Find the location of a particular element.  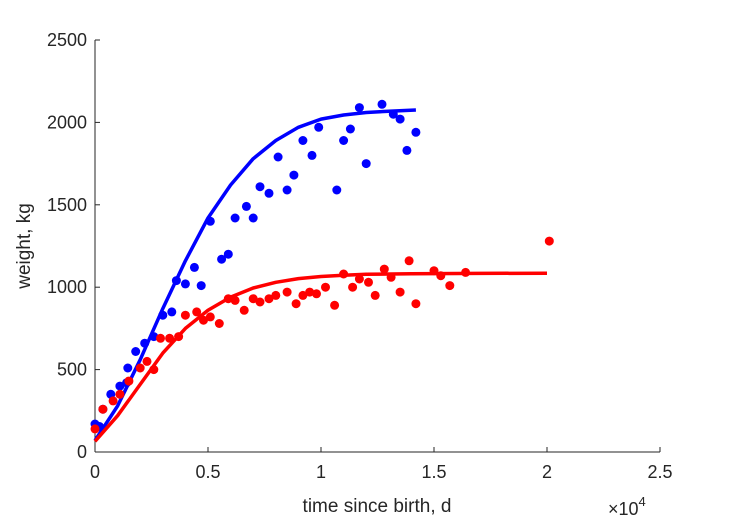

x-tick-label: 0.5 is located at coordinates (207, 472).